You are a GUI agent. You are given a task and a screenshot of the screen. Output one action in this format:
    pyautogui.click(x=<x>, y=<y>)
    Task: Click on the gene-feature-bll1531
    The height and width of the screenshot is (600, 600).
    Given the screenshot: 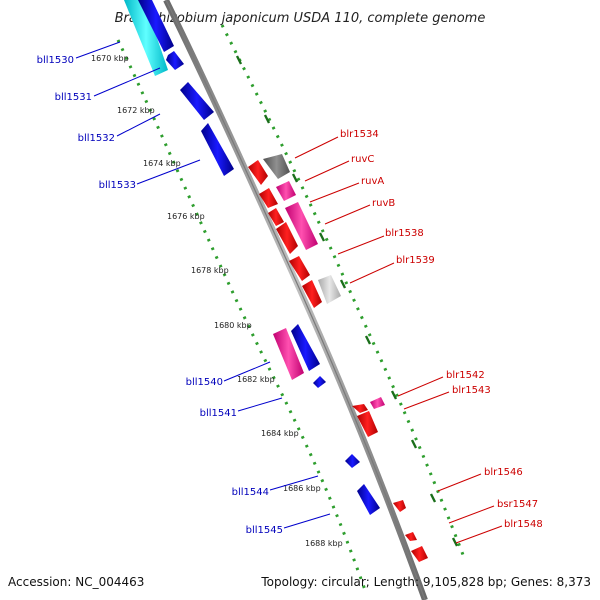 What is the action you would take?
    pyautogui.click(x=175, y=60)
    